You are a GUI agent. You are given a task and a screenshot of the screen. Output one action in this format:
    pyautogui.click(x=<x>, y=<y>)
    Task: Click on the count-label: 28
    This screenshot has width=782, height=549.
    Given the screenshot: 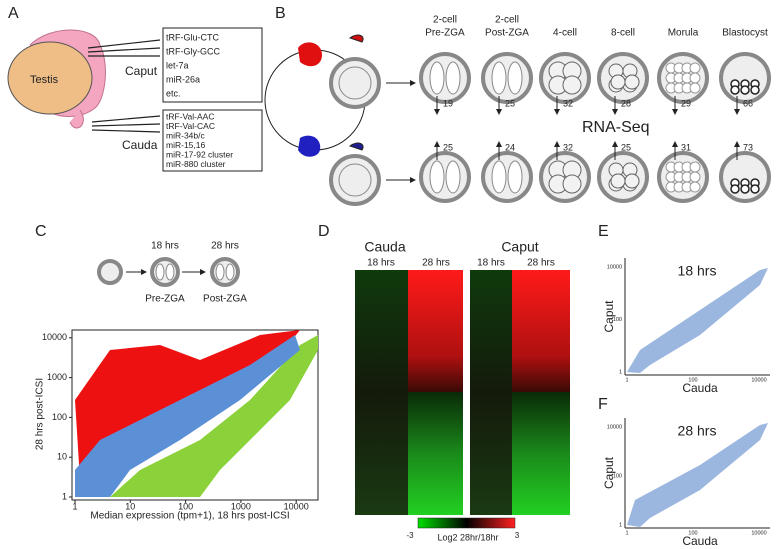 What is the action you would take?
    pyautogui.click(x=626, y=103)
    